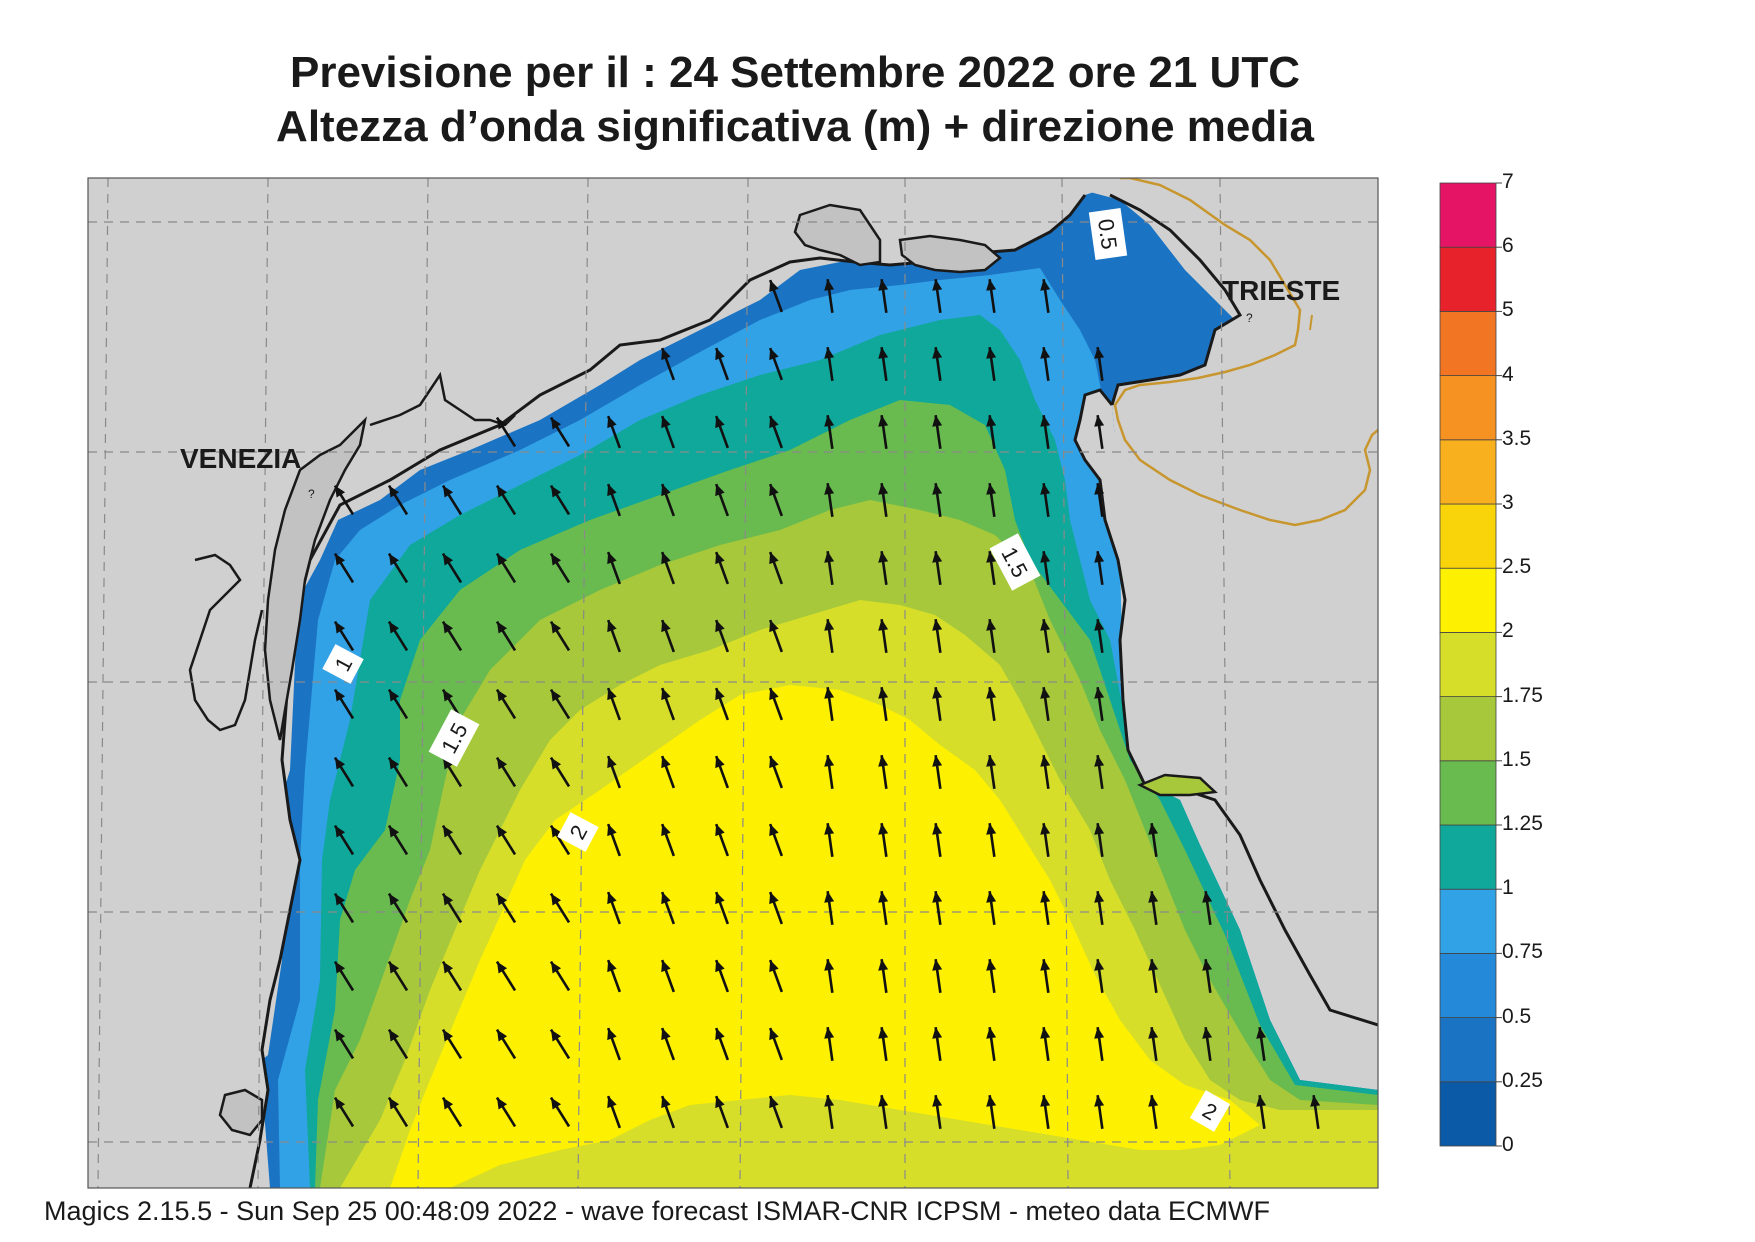 Image resolution: width=1755 pixels, height=1242 pixels. Describe the element at coordinates (1508, 374) in the screenshot. I see `colorbar-label: 4` at that location.